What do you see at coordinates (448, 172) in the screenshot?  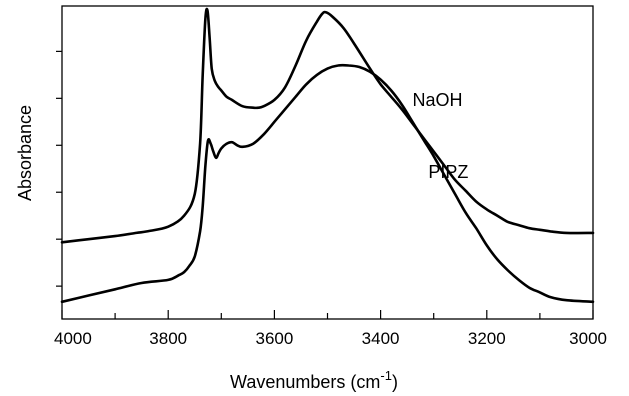 I see `series-label-pipz: PIPZ` at bounding box center [448, 172].